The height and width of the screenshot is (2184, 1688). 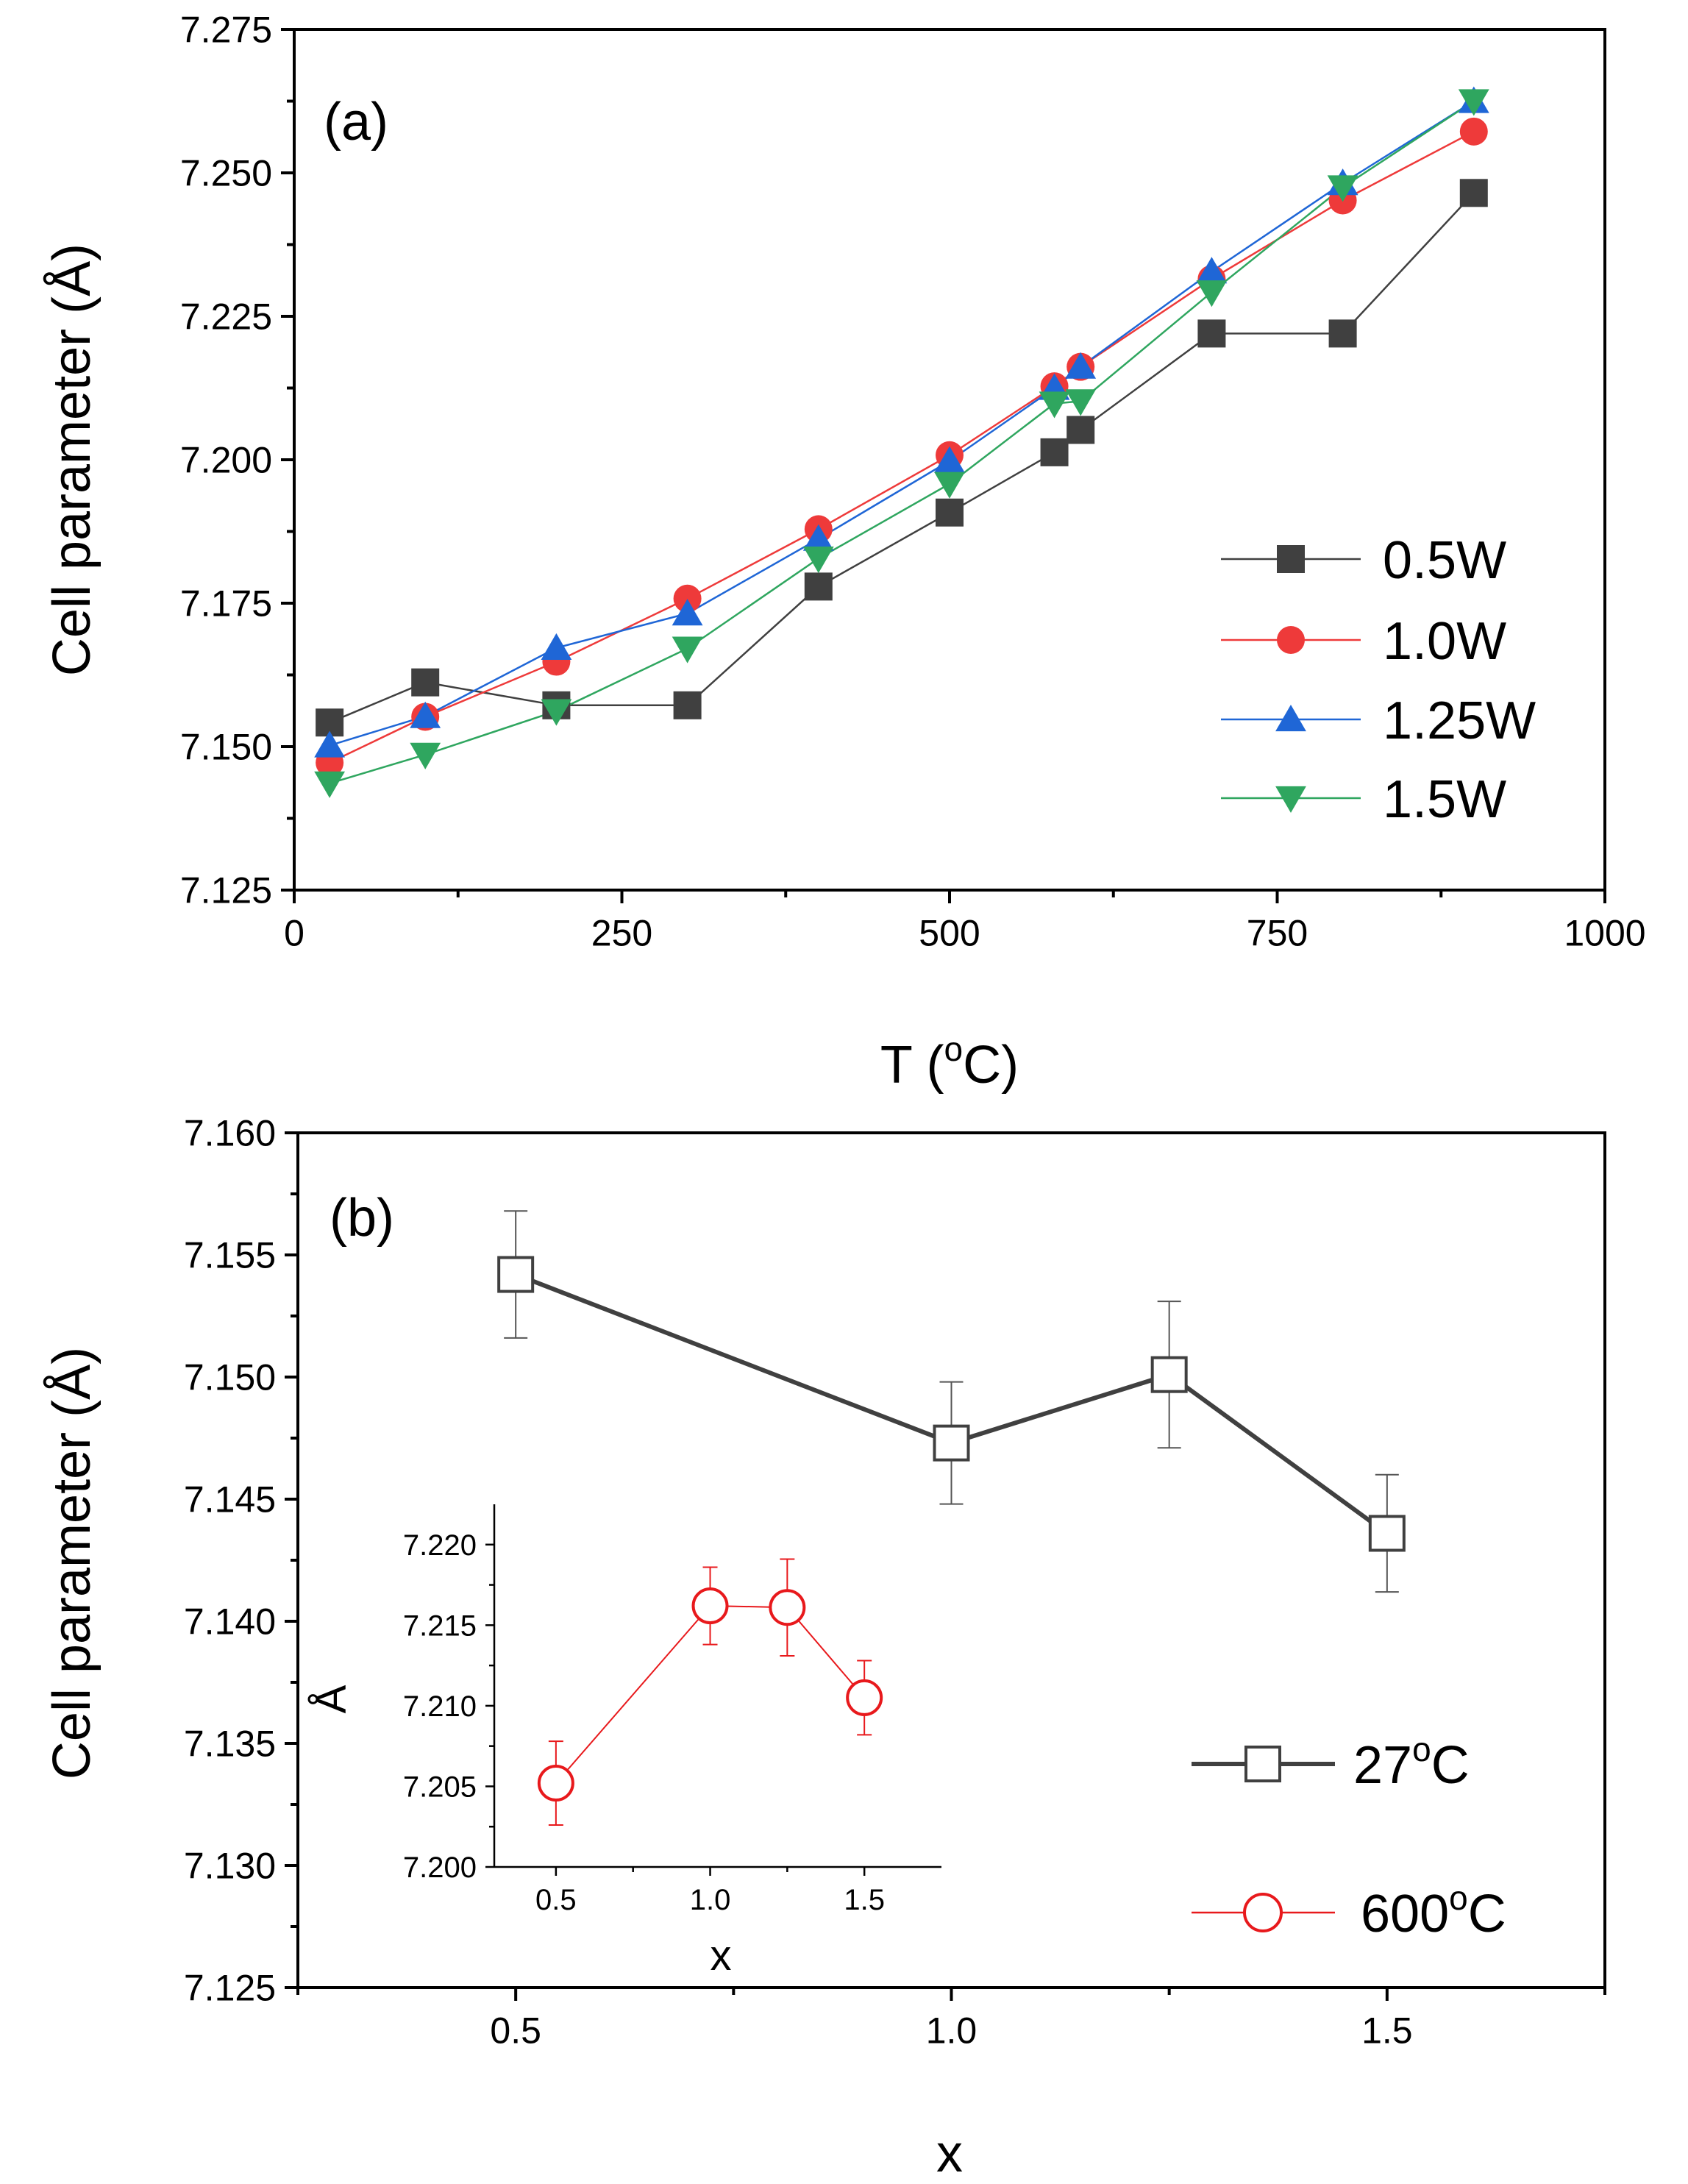 I want to click on panel-b-label: (b), so click(x=362, y=1218).